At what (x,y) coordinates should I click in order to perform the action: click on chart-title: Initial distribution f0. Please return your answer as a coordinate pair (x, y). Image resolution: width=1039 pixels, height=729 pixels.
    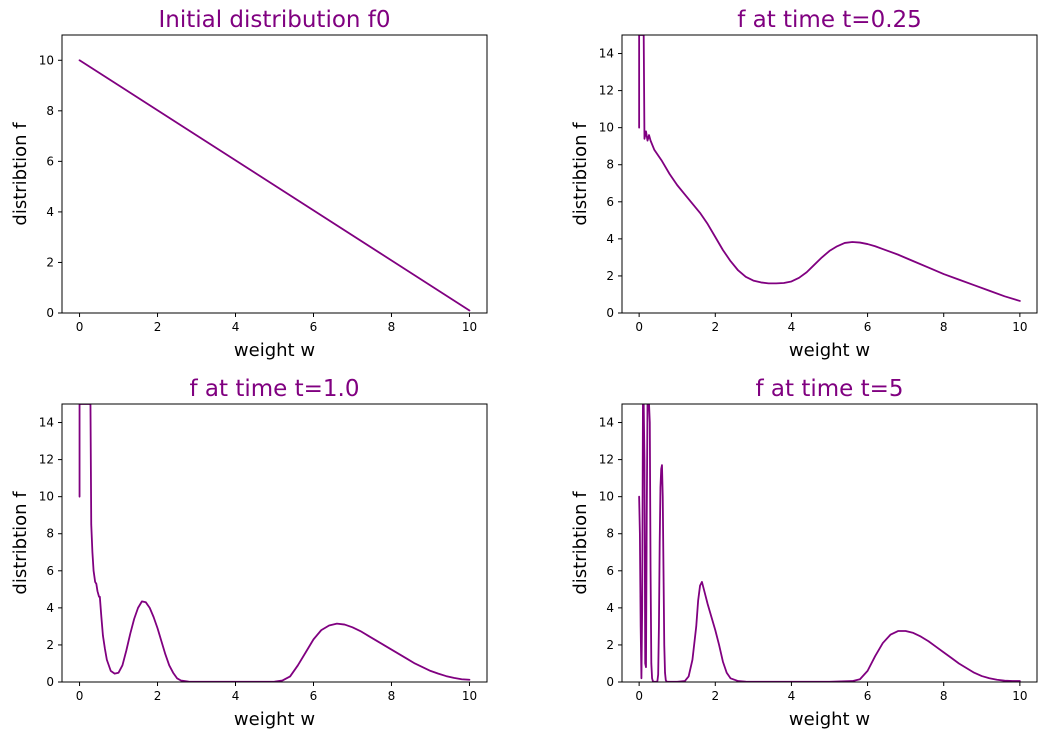
    Looking at the image, I should click on (274, 20).